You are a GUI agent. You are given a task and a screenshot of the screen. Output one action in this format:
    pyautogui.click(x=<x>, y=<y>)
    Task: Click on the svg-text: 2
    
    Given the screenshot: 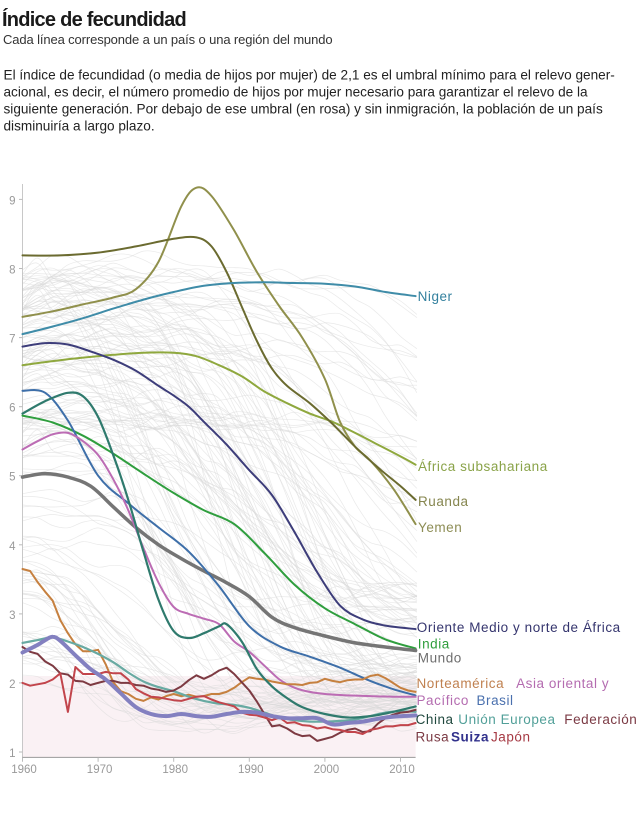 What is the action you would take?
    pyautogui.click(x=12, y=685)
    